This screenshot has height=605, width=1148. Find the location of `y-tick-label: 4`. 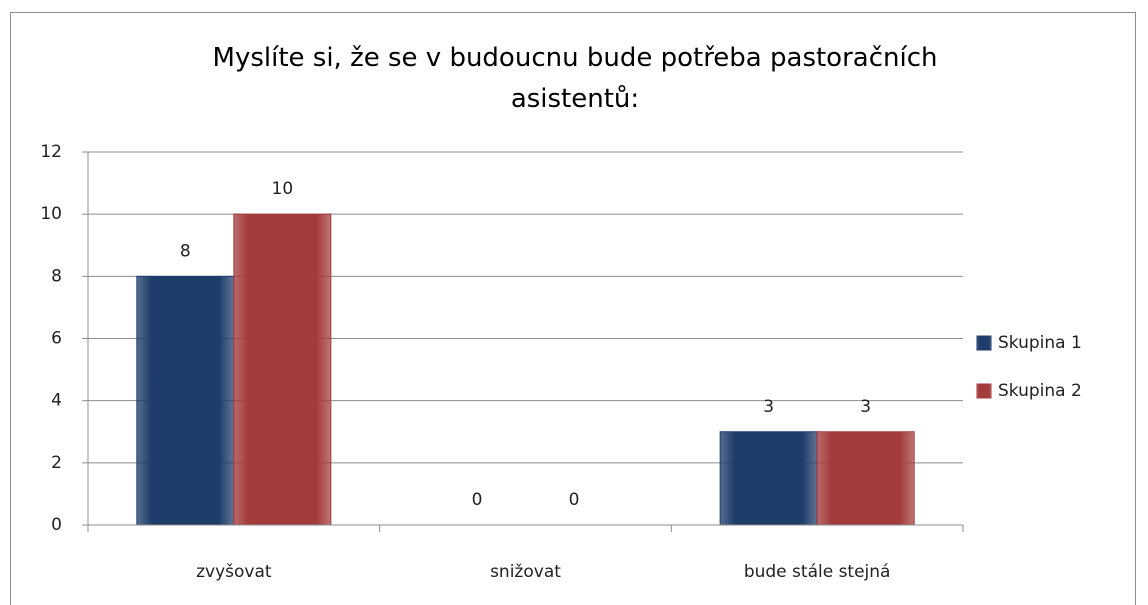

y-tick-label: 4 is located at coordinates (56, 401).